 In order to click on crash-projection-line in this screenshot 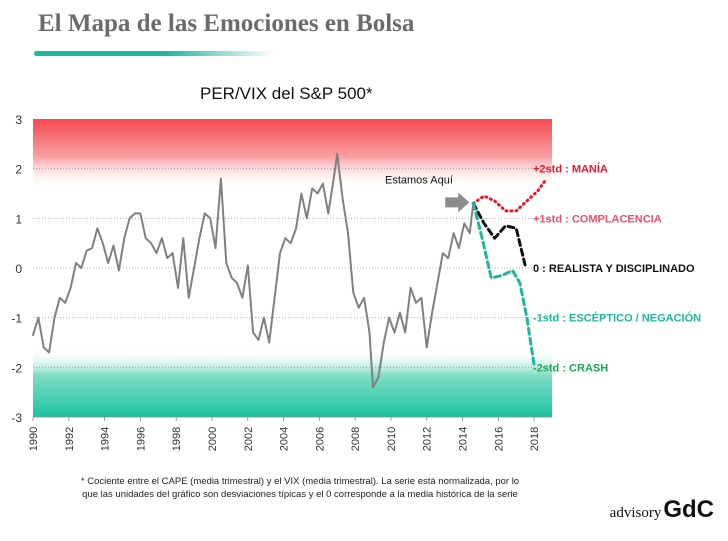, I will do `click(503, 284)`.